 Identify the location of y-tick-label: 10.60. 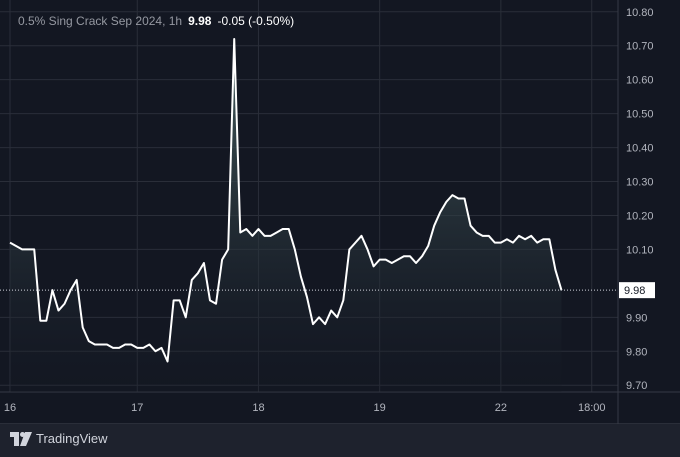
(640, 81).